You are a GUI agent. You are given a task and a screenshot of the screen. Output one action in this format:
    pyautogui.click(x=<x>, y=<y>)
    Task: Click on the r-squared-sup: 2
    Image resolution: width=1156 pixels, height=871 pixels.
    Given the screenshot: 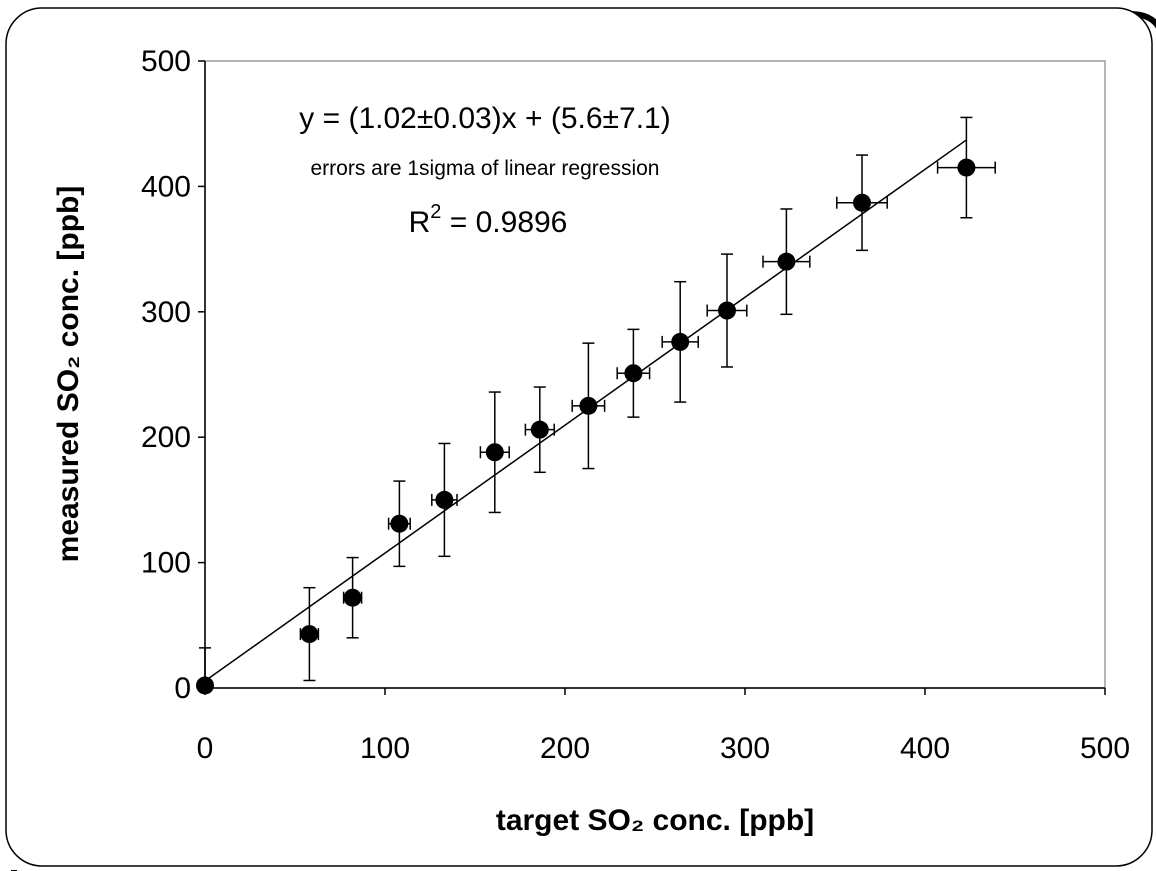 What is the action you would take?
    pyautogui.click(x=435, y=212)
    